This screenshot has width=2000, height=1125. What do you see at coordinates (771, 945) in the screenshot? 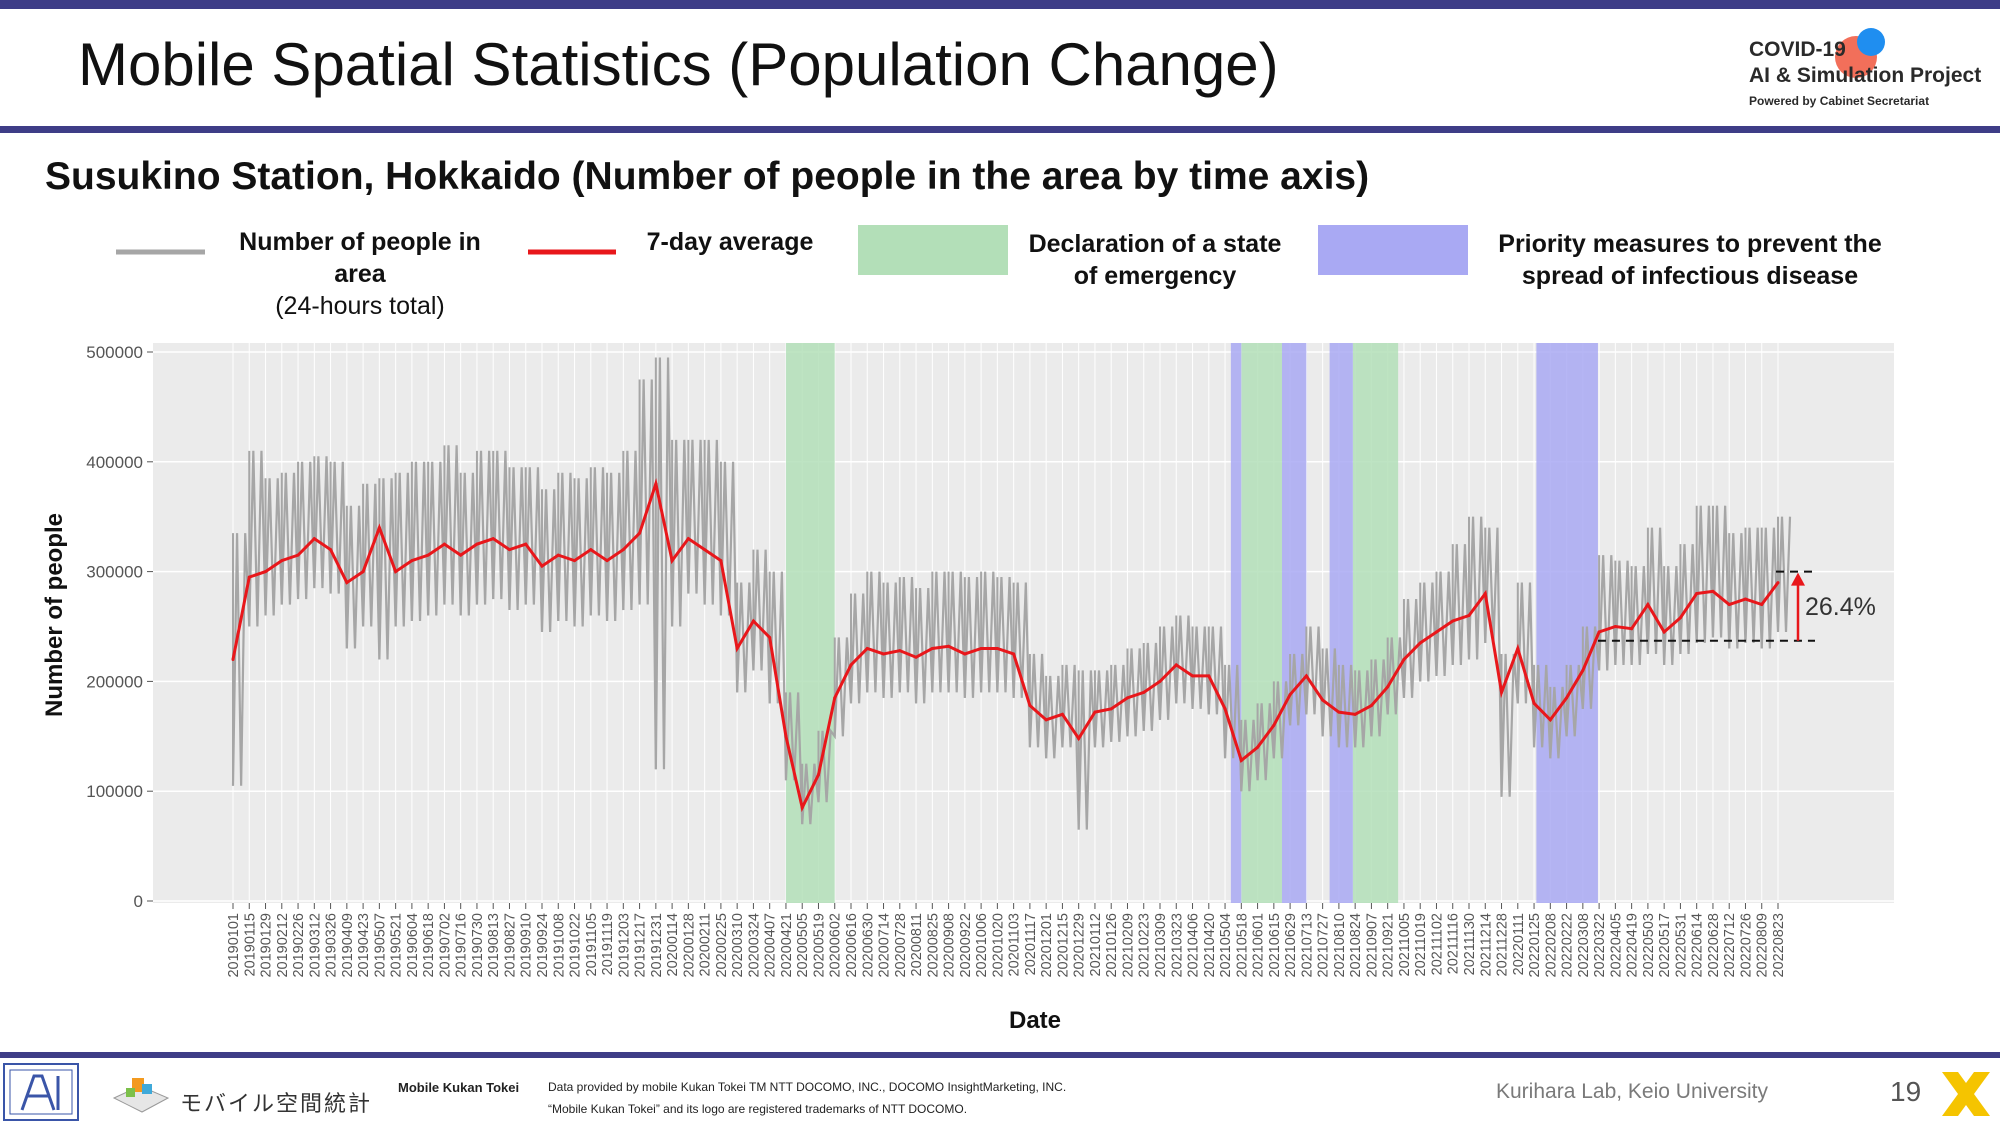
I see `x-tick-label: 20200407` at bounding box center [771, 945].